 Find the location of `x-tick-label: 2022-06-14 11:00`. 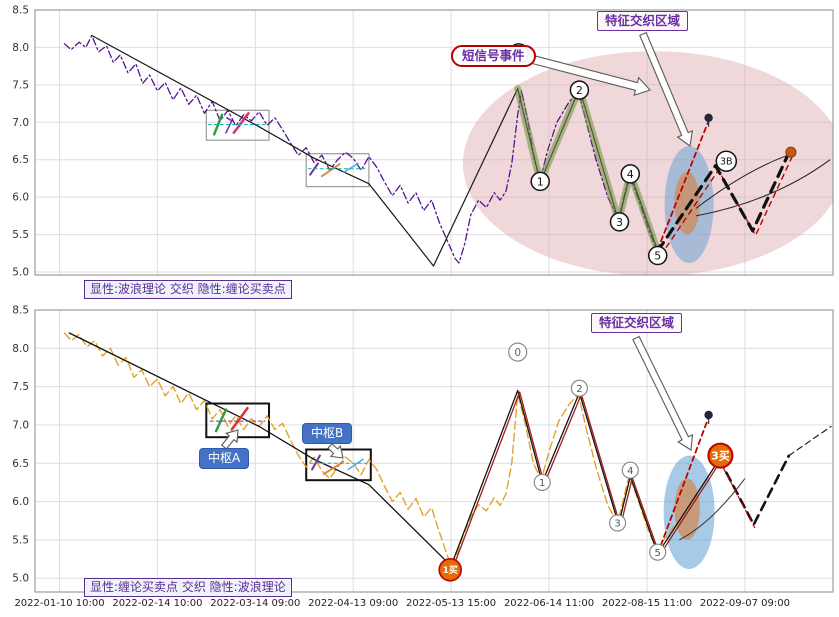

x-tick-label: 2022-06-14 11:00 is located at coordinates (549, 603).